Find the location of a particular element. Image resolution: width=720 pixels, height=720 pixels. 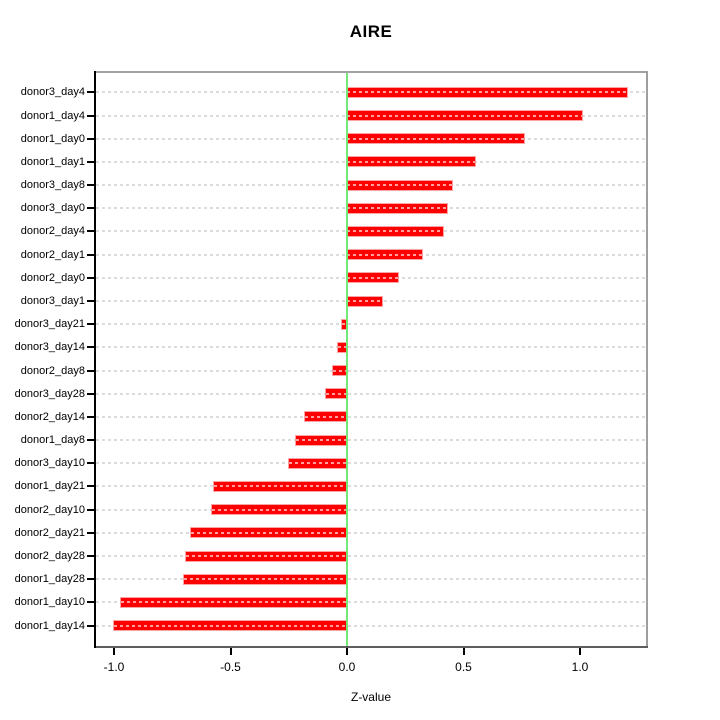

y-label-donor3_day14: donor3_day14 is located at coordinates (49, 347).